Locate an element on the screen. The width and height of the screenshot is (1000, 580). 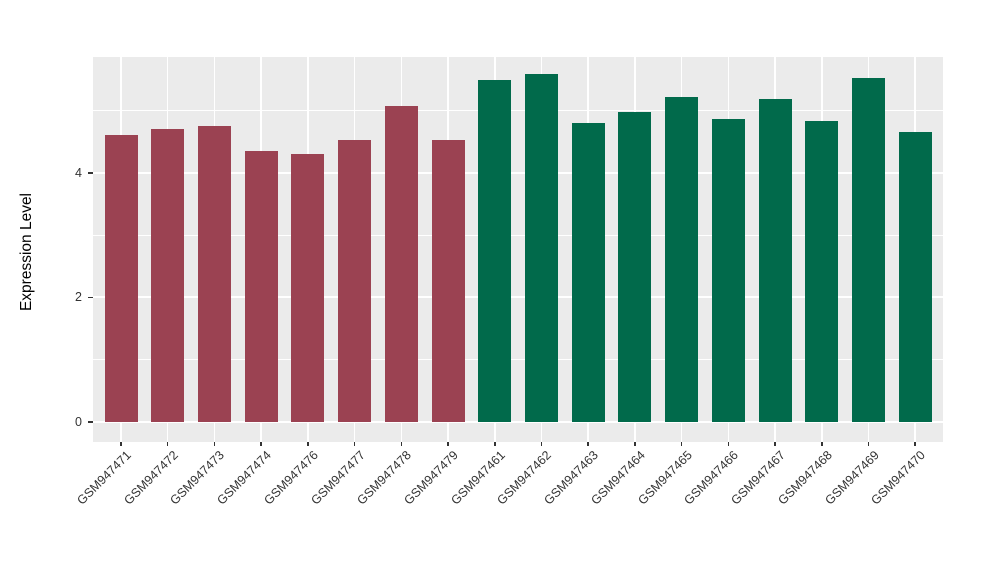
x-tick-mark-GSM947478 is located at coordinates (401, 444).